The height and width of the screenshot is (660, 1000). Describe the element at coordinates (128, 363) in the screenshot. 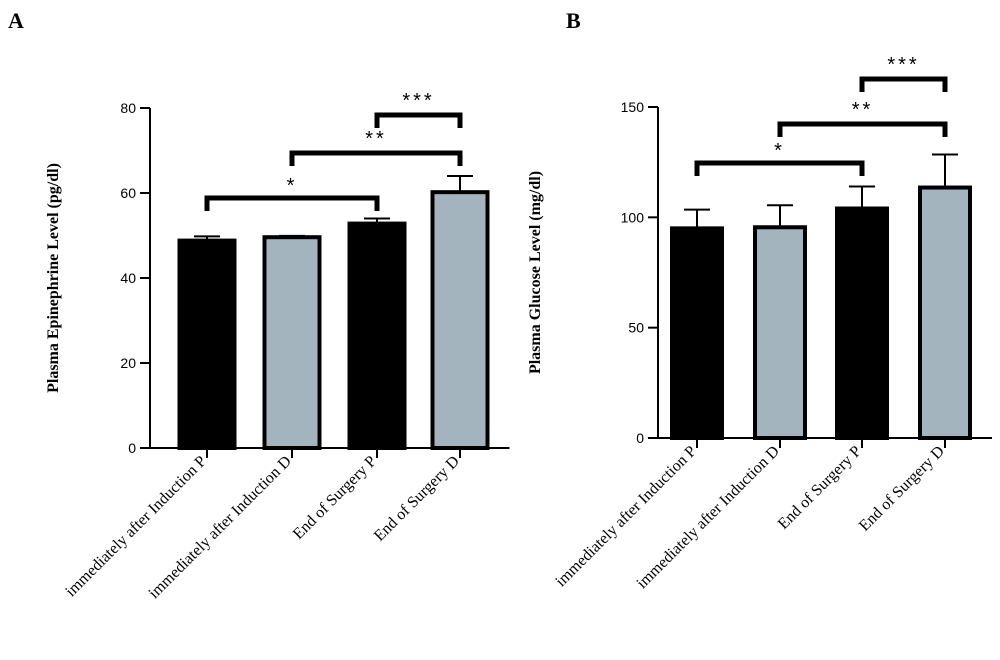

I see `y-tick-label: 20` at that location.